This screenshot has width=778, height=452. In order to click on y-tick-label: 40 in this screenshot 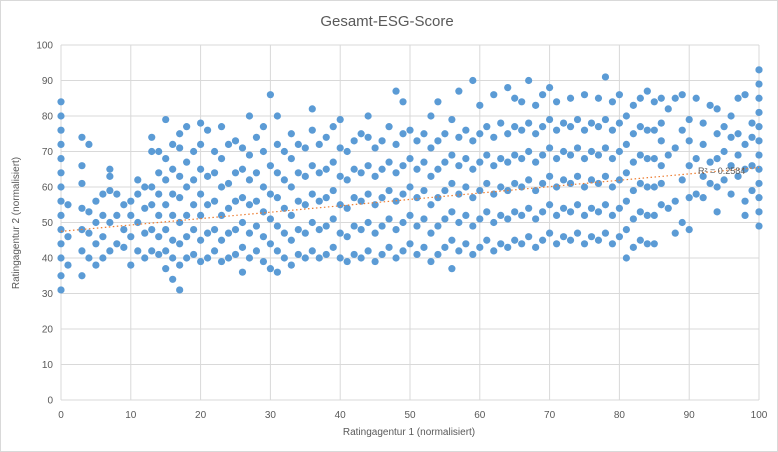, I will do `click(48, 259)`.